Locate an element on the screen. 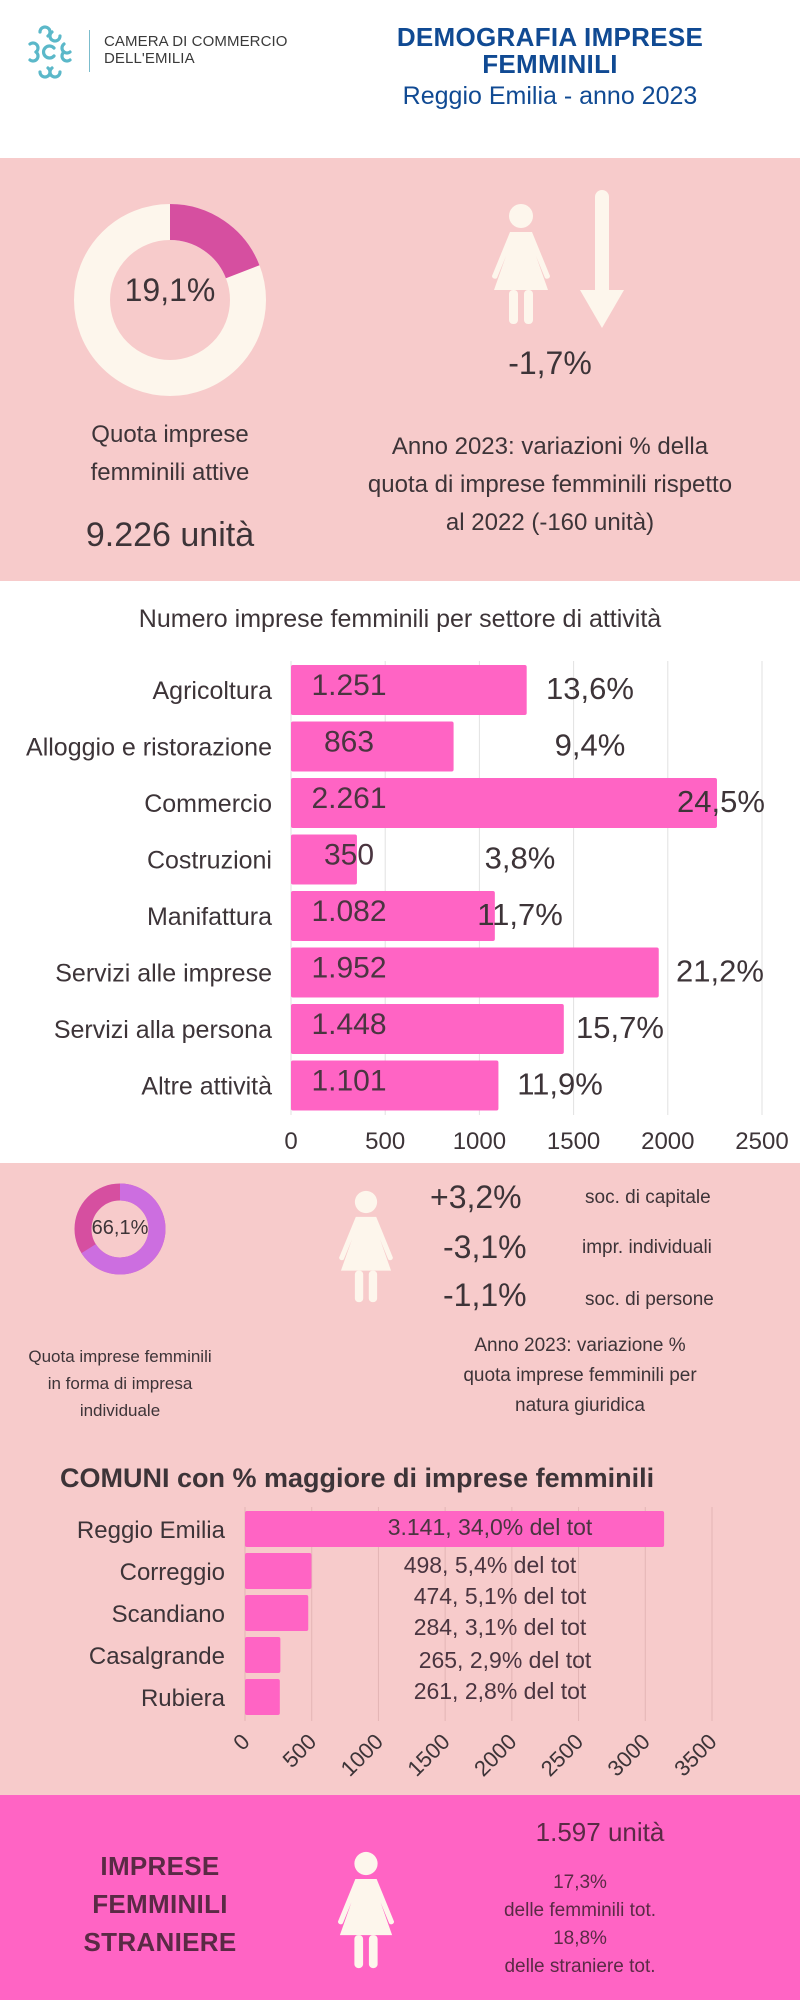  x-tick-label: 3000 is located at coordinates (629, 1755).